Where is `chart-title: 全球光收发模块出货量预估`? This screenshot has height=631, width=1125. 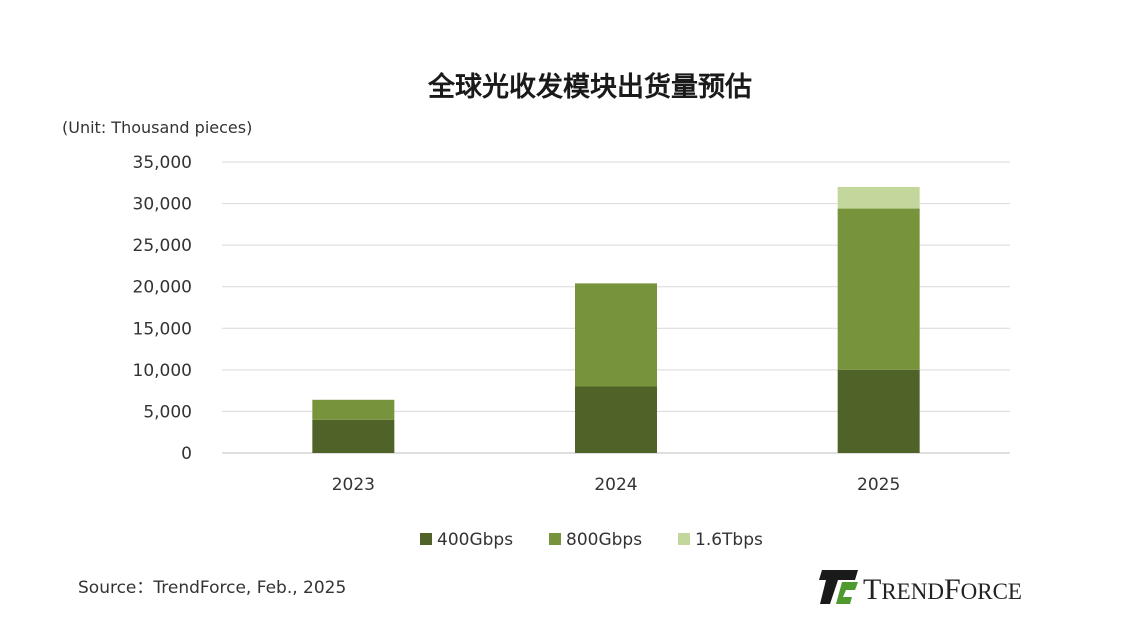 chart-title: 全球光收发模块出货量预估 is located at coordinates (589, 87).